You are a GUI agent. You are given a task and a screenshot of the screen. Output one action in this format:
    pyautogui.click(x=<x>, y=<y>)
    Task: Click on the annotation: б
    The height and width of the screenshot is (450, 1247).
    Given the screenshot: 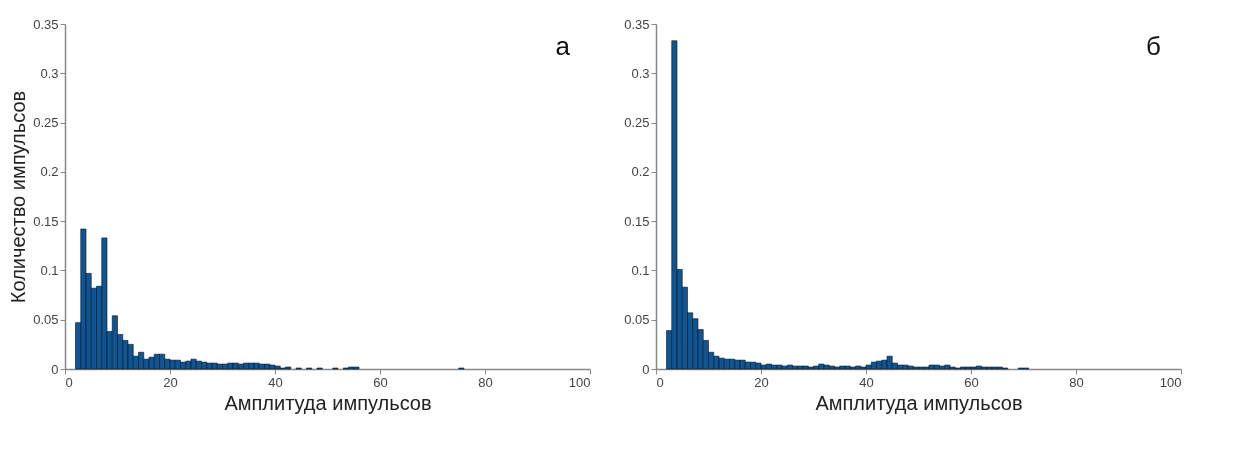 What is the action you would take?
    pyautogui.click(x=1153, y=46)
    